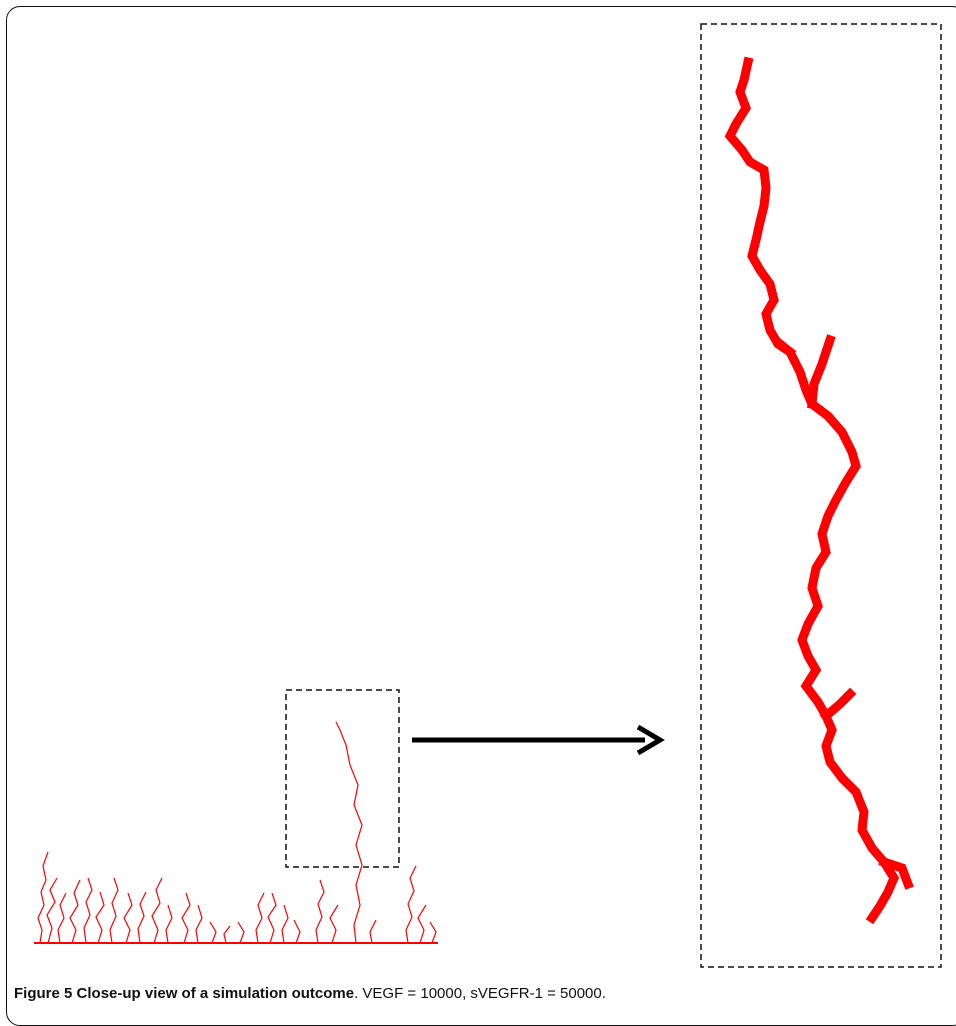 The image size is (956, 1026). I want to click on figure-title-punct: ., so click(356, 993).